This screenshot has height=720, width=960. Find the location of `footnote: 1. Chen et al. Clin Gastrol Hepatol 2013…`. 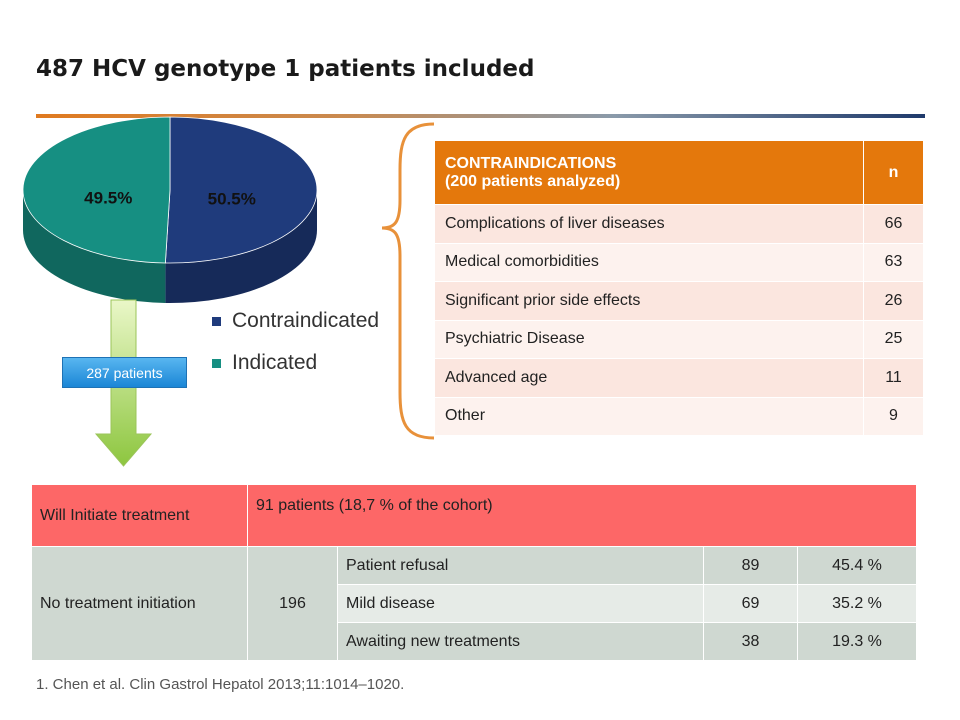

footnote: 1. Chen et al. Clin Gastrol Hepatol 2013… is located at coordinates (220, 684).